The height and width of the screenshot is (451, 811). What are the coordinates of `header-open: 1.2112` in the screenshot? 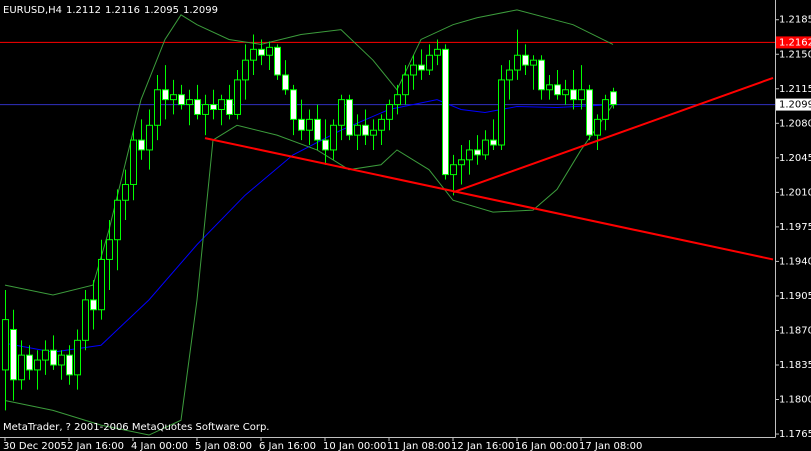 It's located at (83, 10).